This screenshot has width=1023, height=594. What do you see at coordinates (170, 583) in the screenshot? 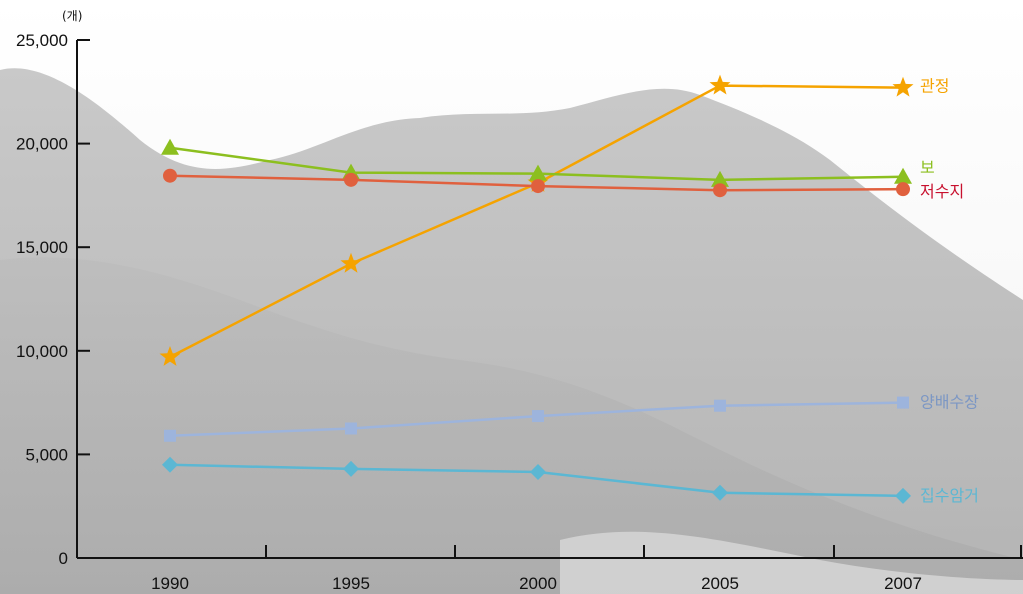
I see `x-tick-label: 1990` at bounding box center [170, 583].